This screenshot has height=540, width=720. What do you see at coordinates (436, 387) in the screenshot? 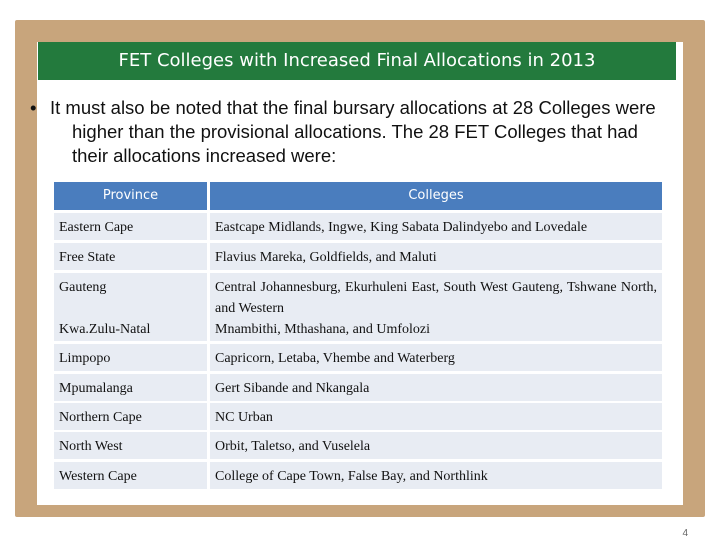
I see `colleges-cell: Gert Sibande and Nkangala` at bounding box center [436, 387].